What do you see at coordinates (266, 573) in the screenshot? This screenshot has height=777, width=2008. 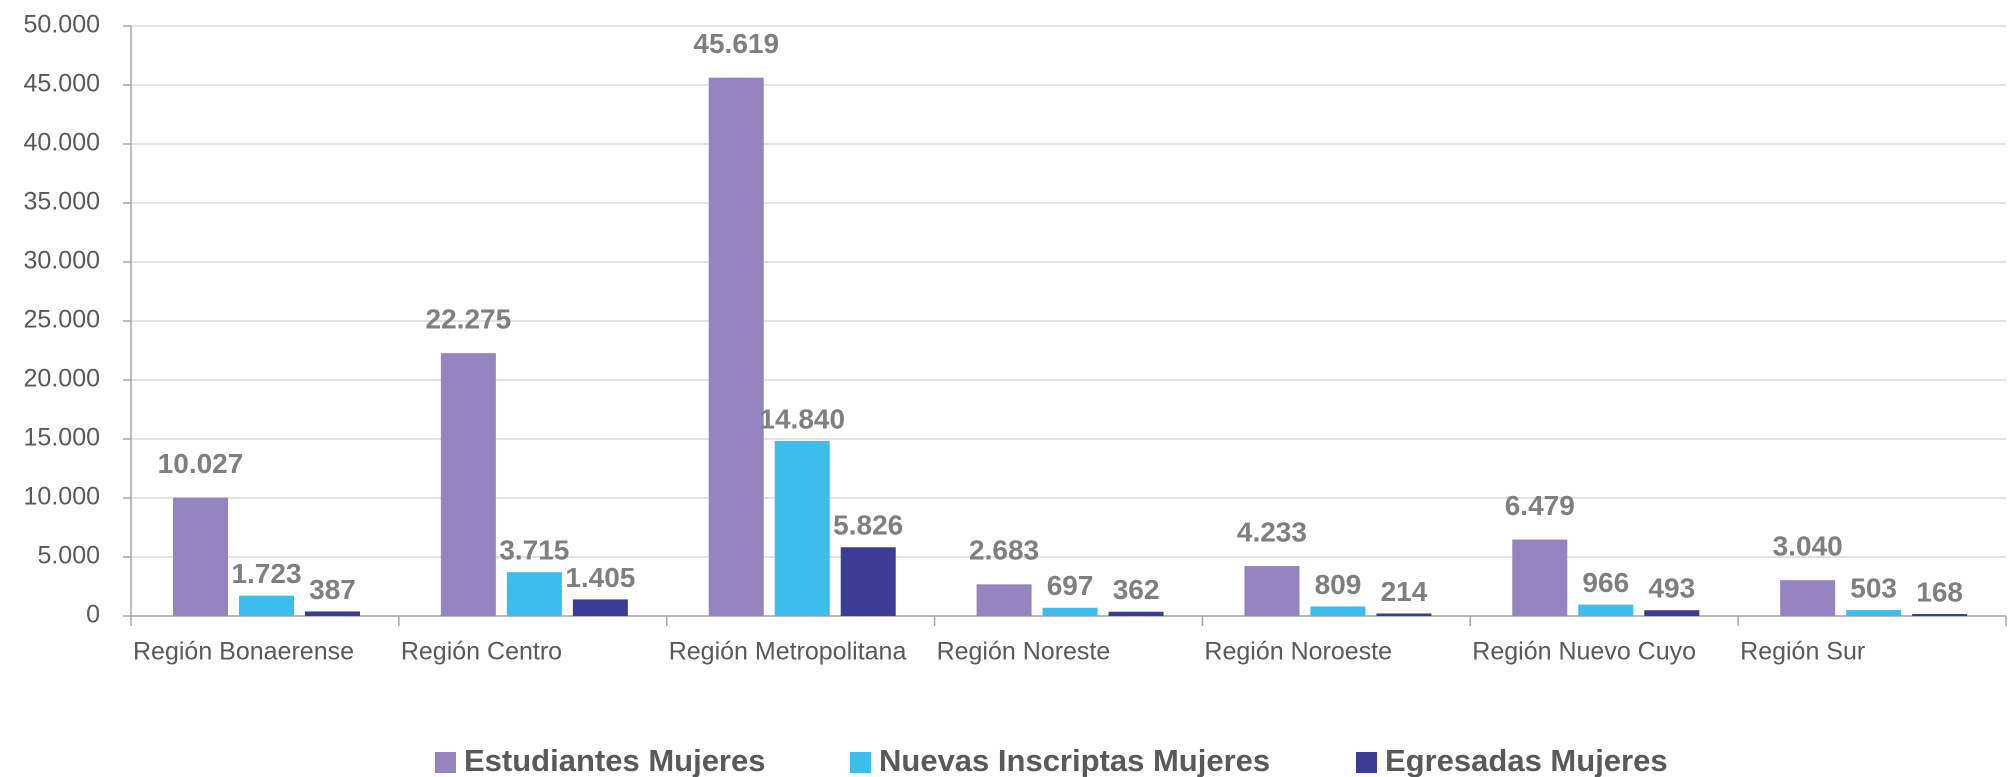 I see `data-label: 1.723` at bounding box center [266, 573].